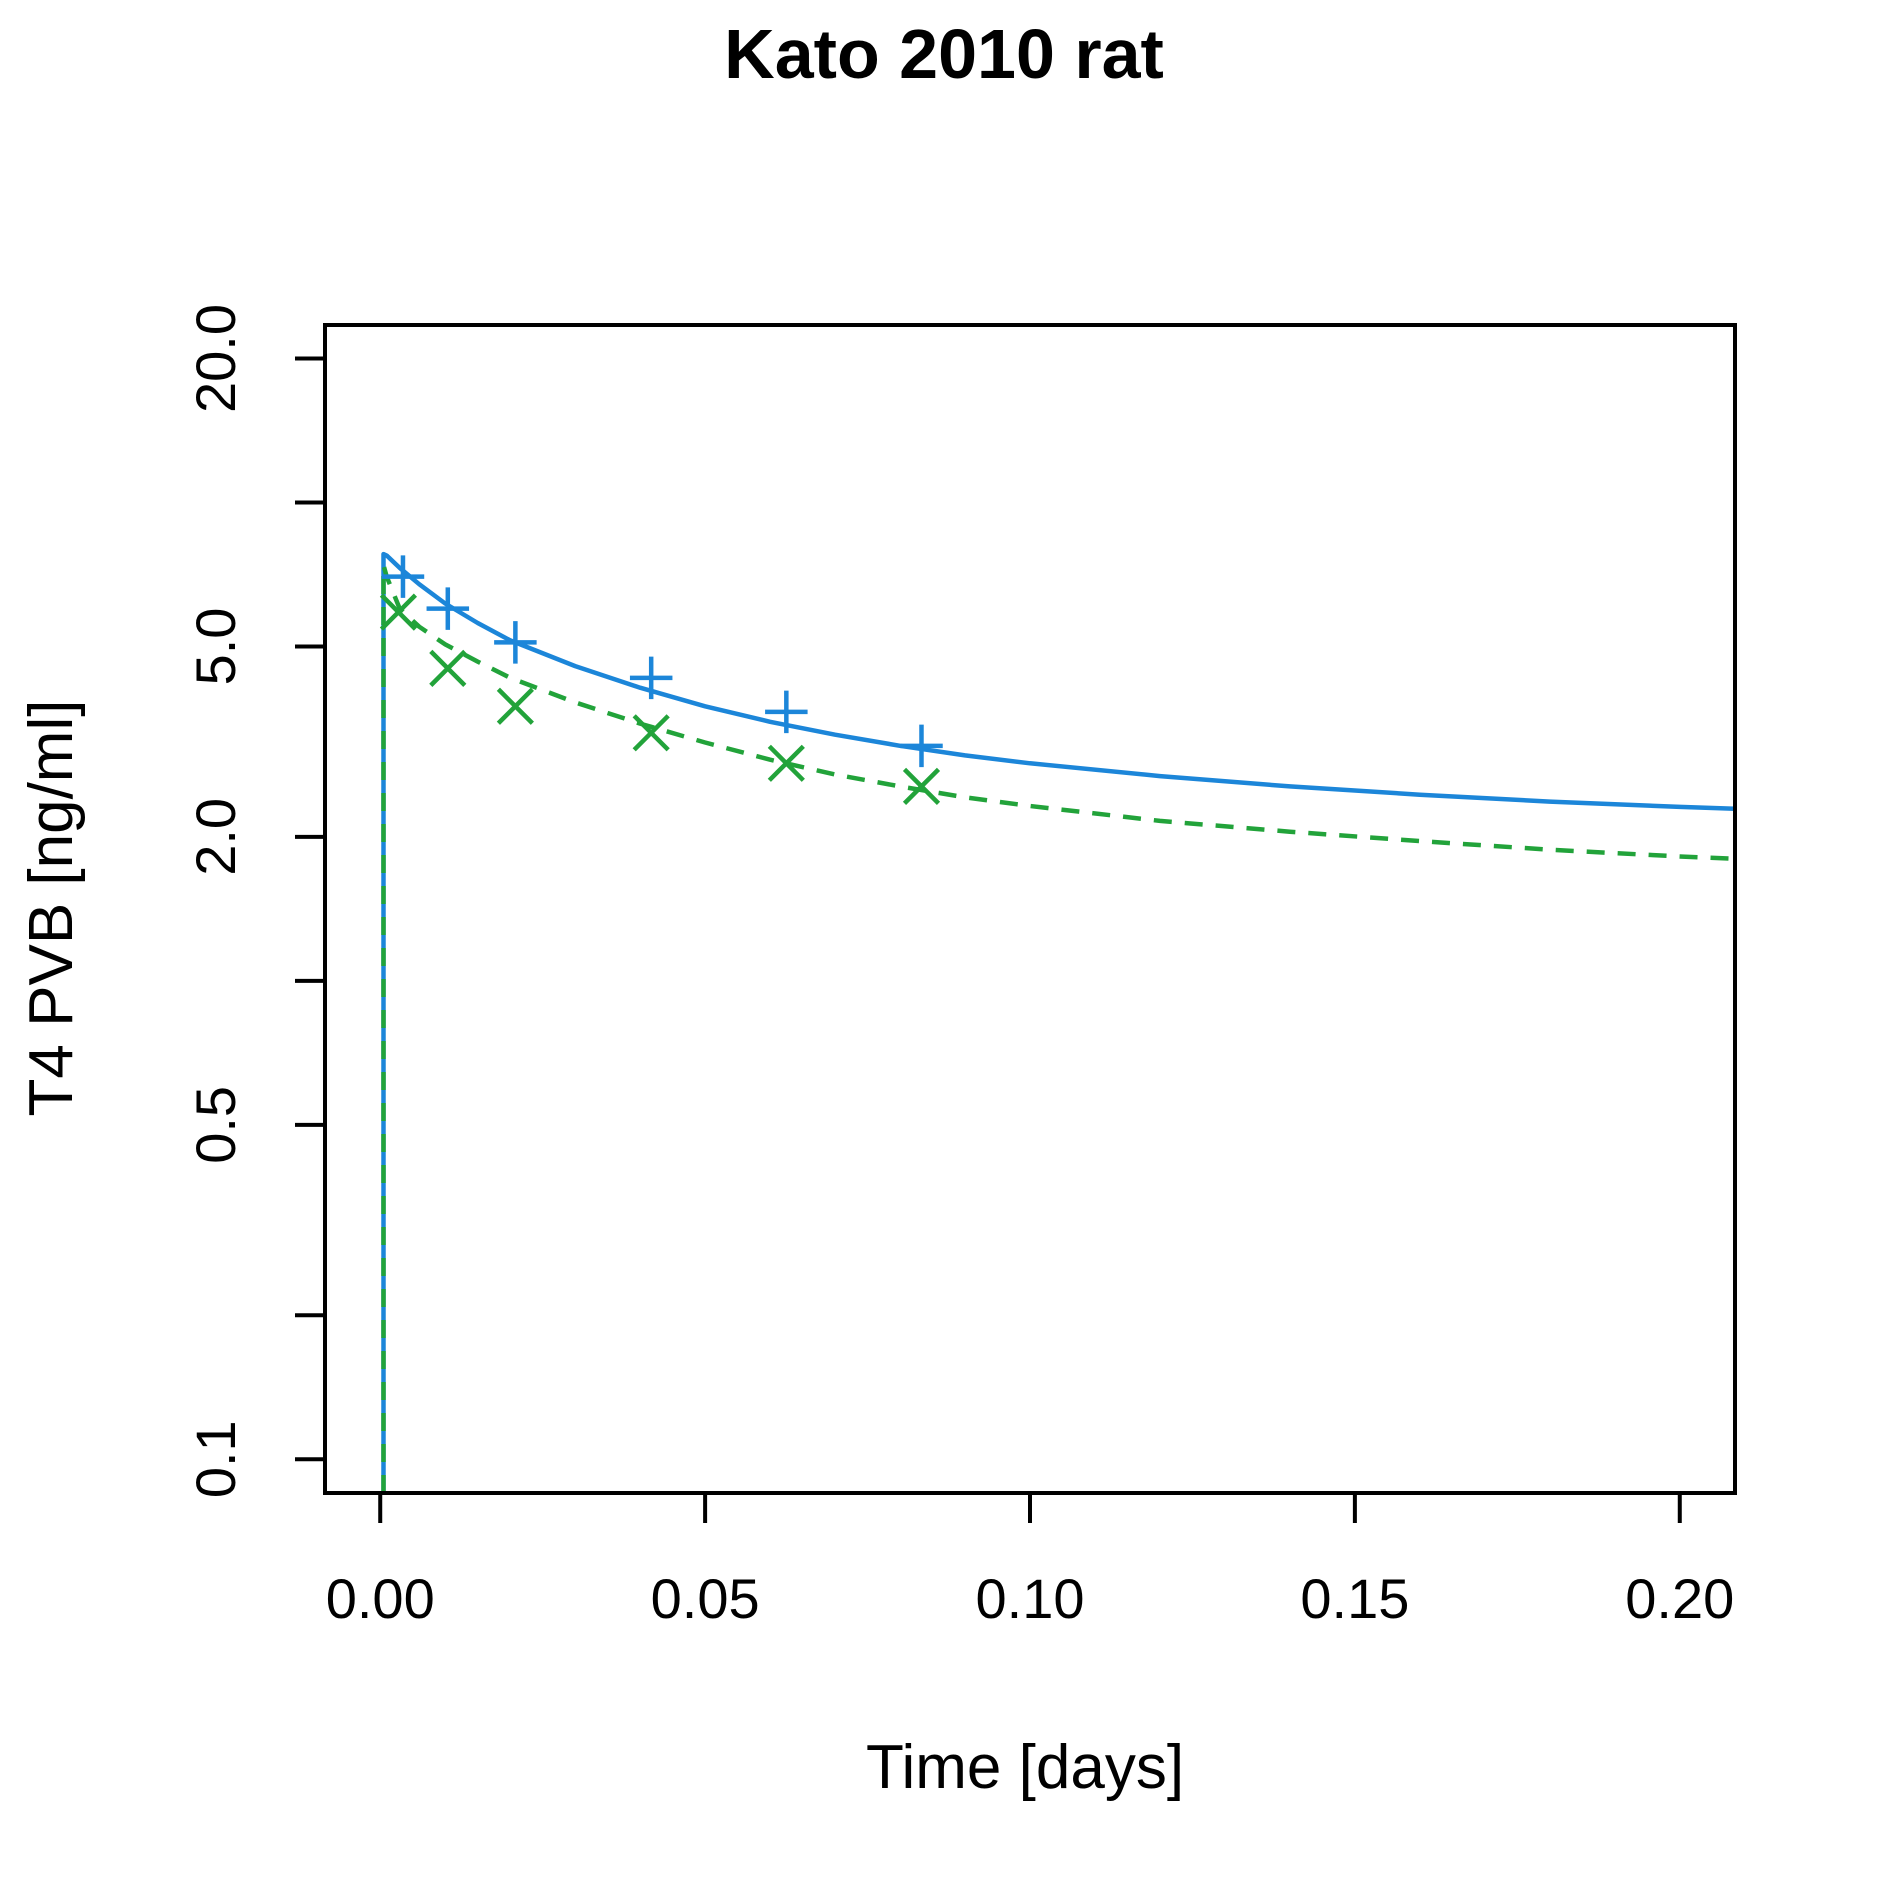 Image resolution: width=1889 pixels, height=1889 pixels. I want to click on x-tick-label: 0.10, so click(1030, 1598).